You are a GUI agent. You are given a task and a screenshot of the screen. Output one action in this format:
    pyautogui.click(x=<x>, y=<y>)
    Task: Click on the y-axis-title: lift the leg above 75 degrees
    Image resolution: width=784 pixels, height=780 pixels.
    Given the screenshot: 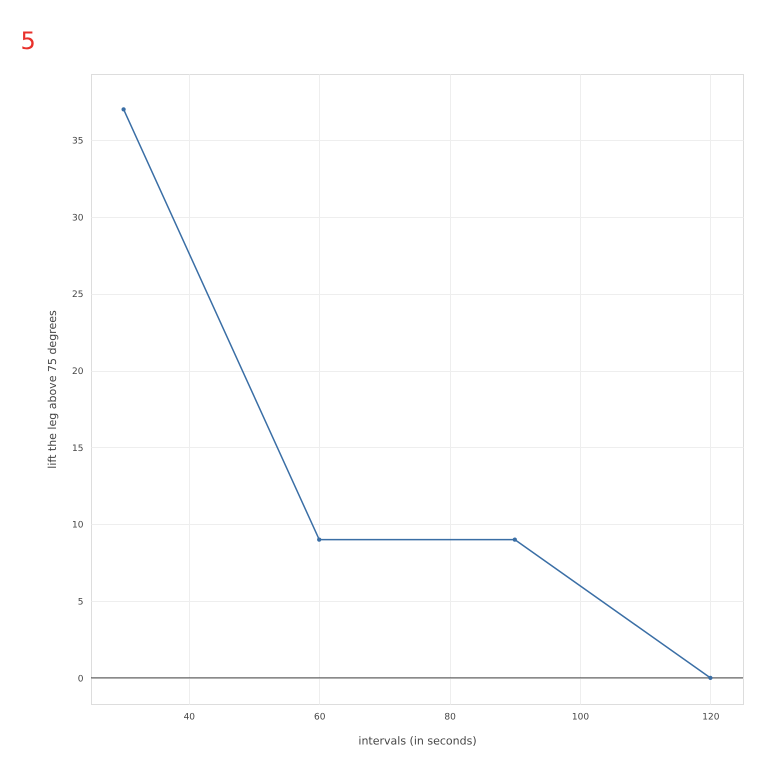 What is the action you would take?
    pyautogui.click(x=53, y=389)
    